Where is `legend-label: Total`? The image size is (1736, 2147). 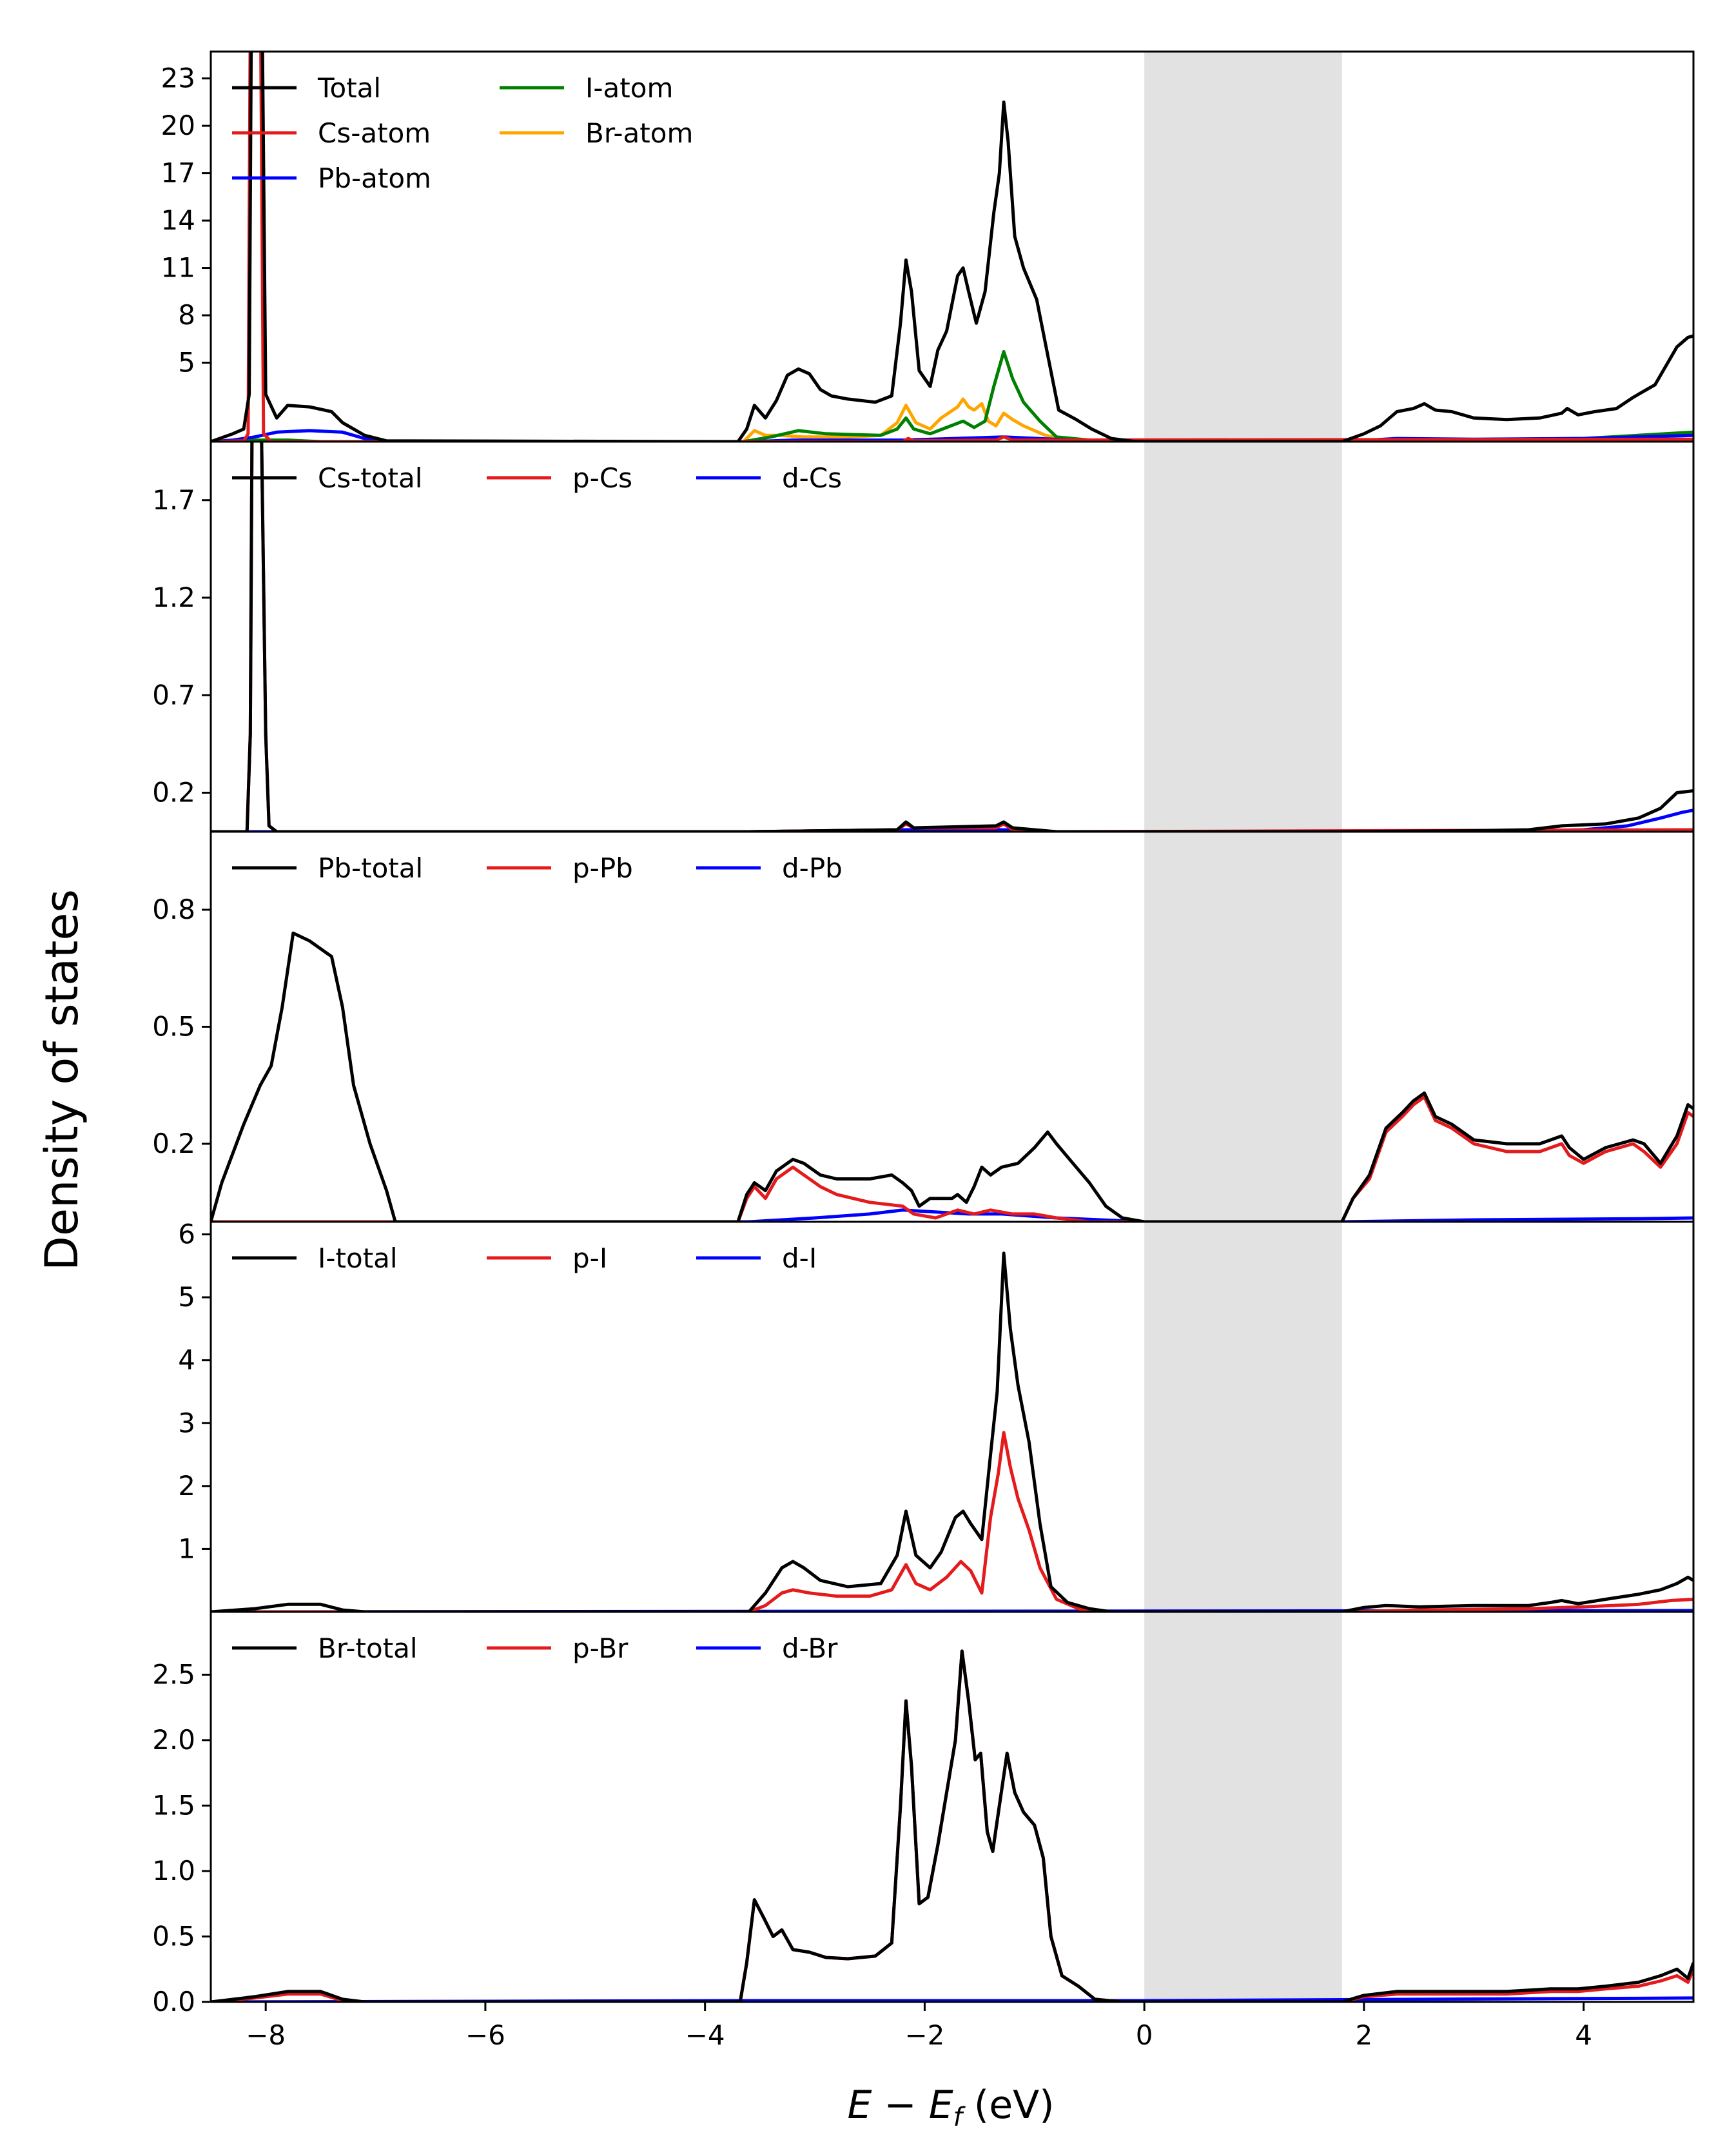 legend-label: Total is located at coordinates (349, 88).